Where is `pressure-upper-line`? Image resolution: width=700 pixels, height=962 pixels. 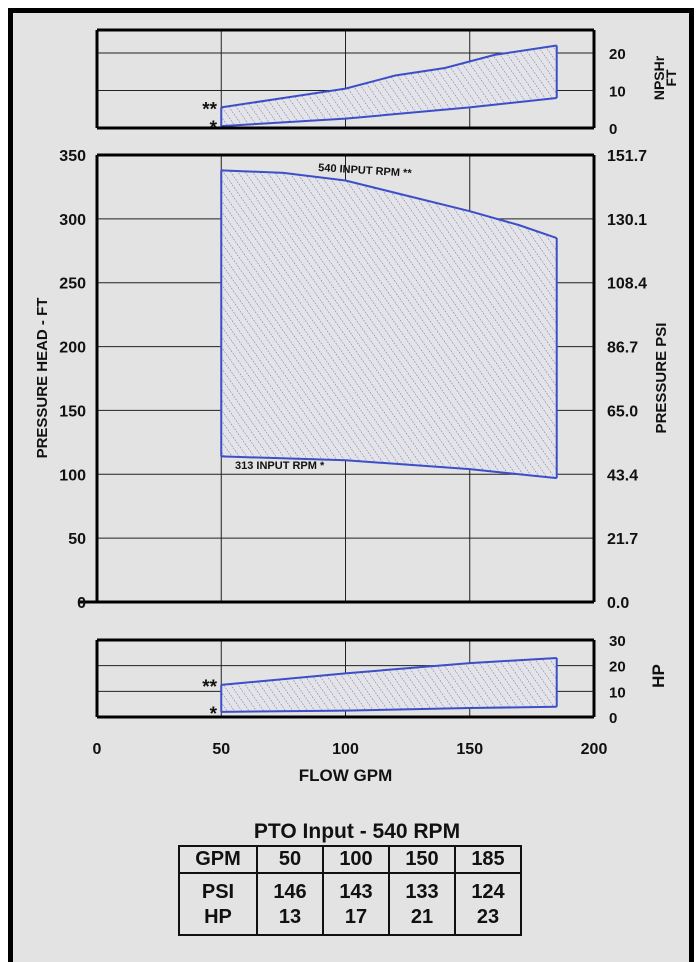 pressure-upper-line is located at coordinates (389, 204).